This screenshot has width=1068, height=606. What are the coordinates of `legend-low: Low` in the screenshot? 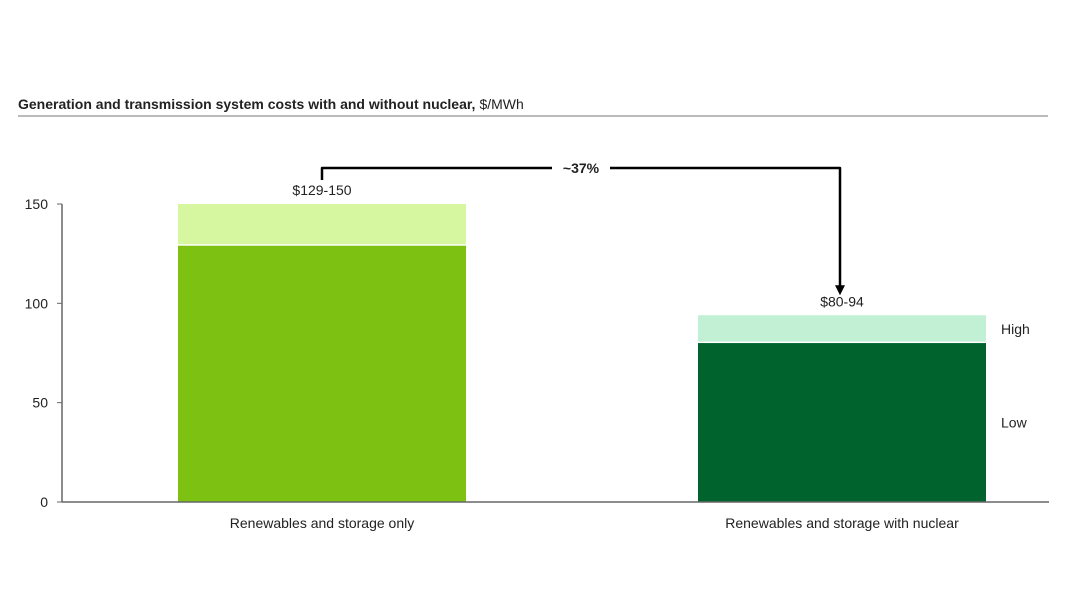 It's located at (1014, 423).